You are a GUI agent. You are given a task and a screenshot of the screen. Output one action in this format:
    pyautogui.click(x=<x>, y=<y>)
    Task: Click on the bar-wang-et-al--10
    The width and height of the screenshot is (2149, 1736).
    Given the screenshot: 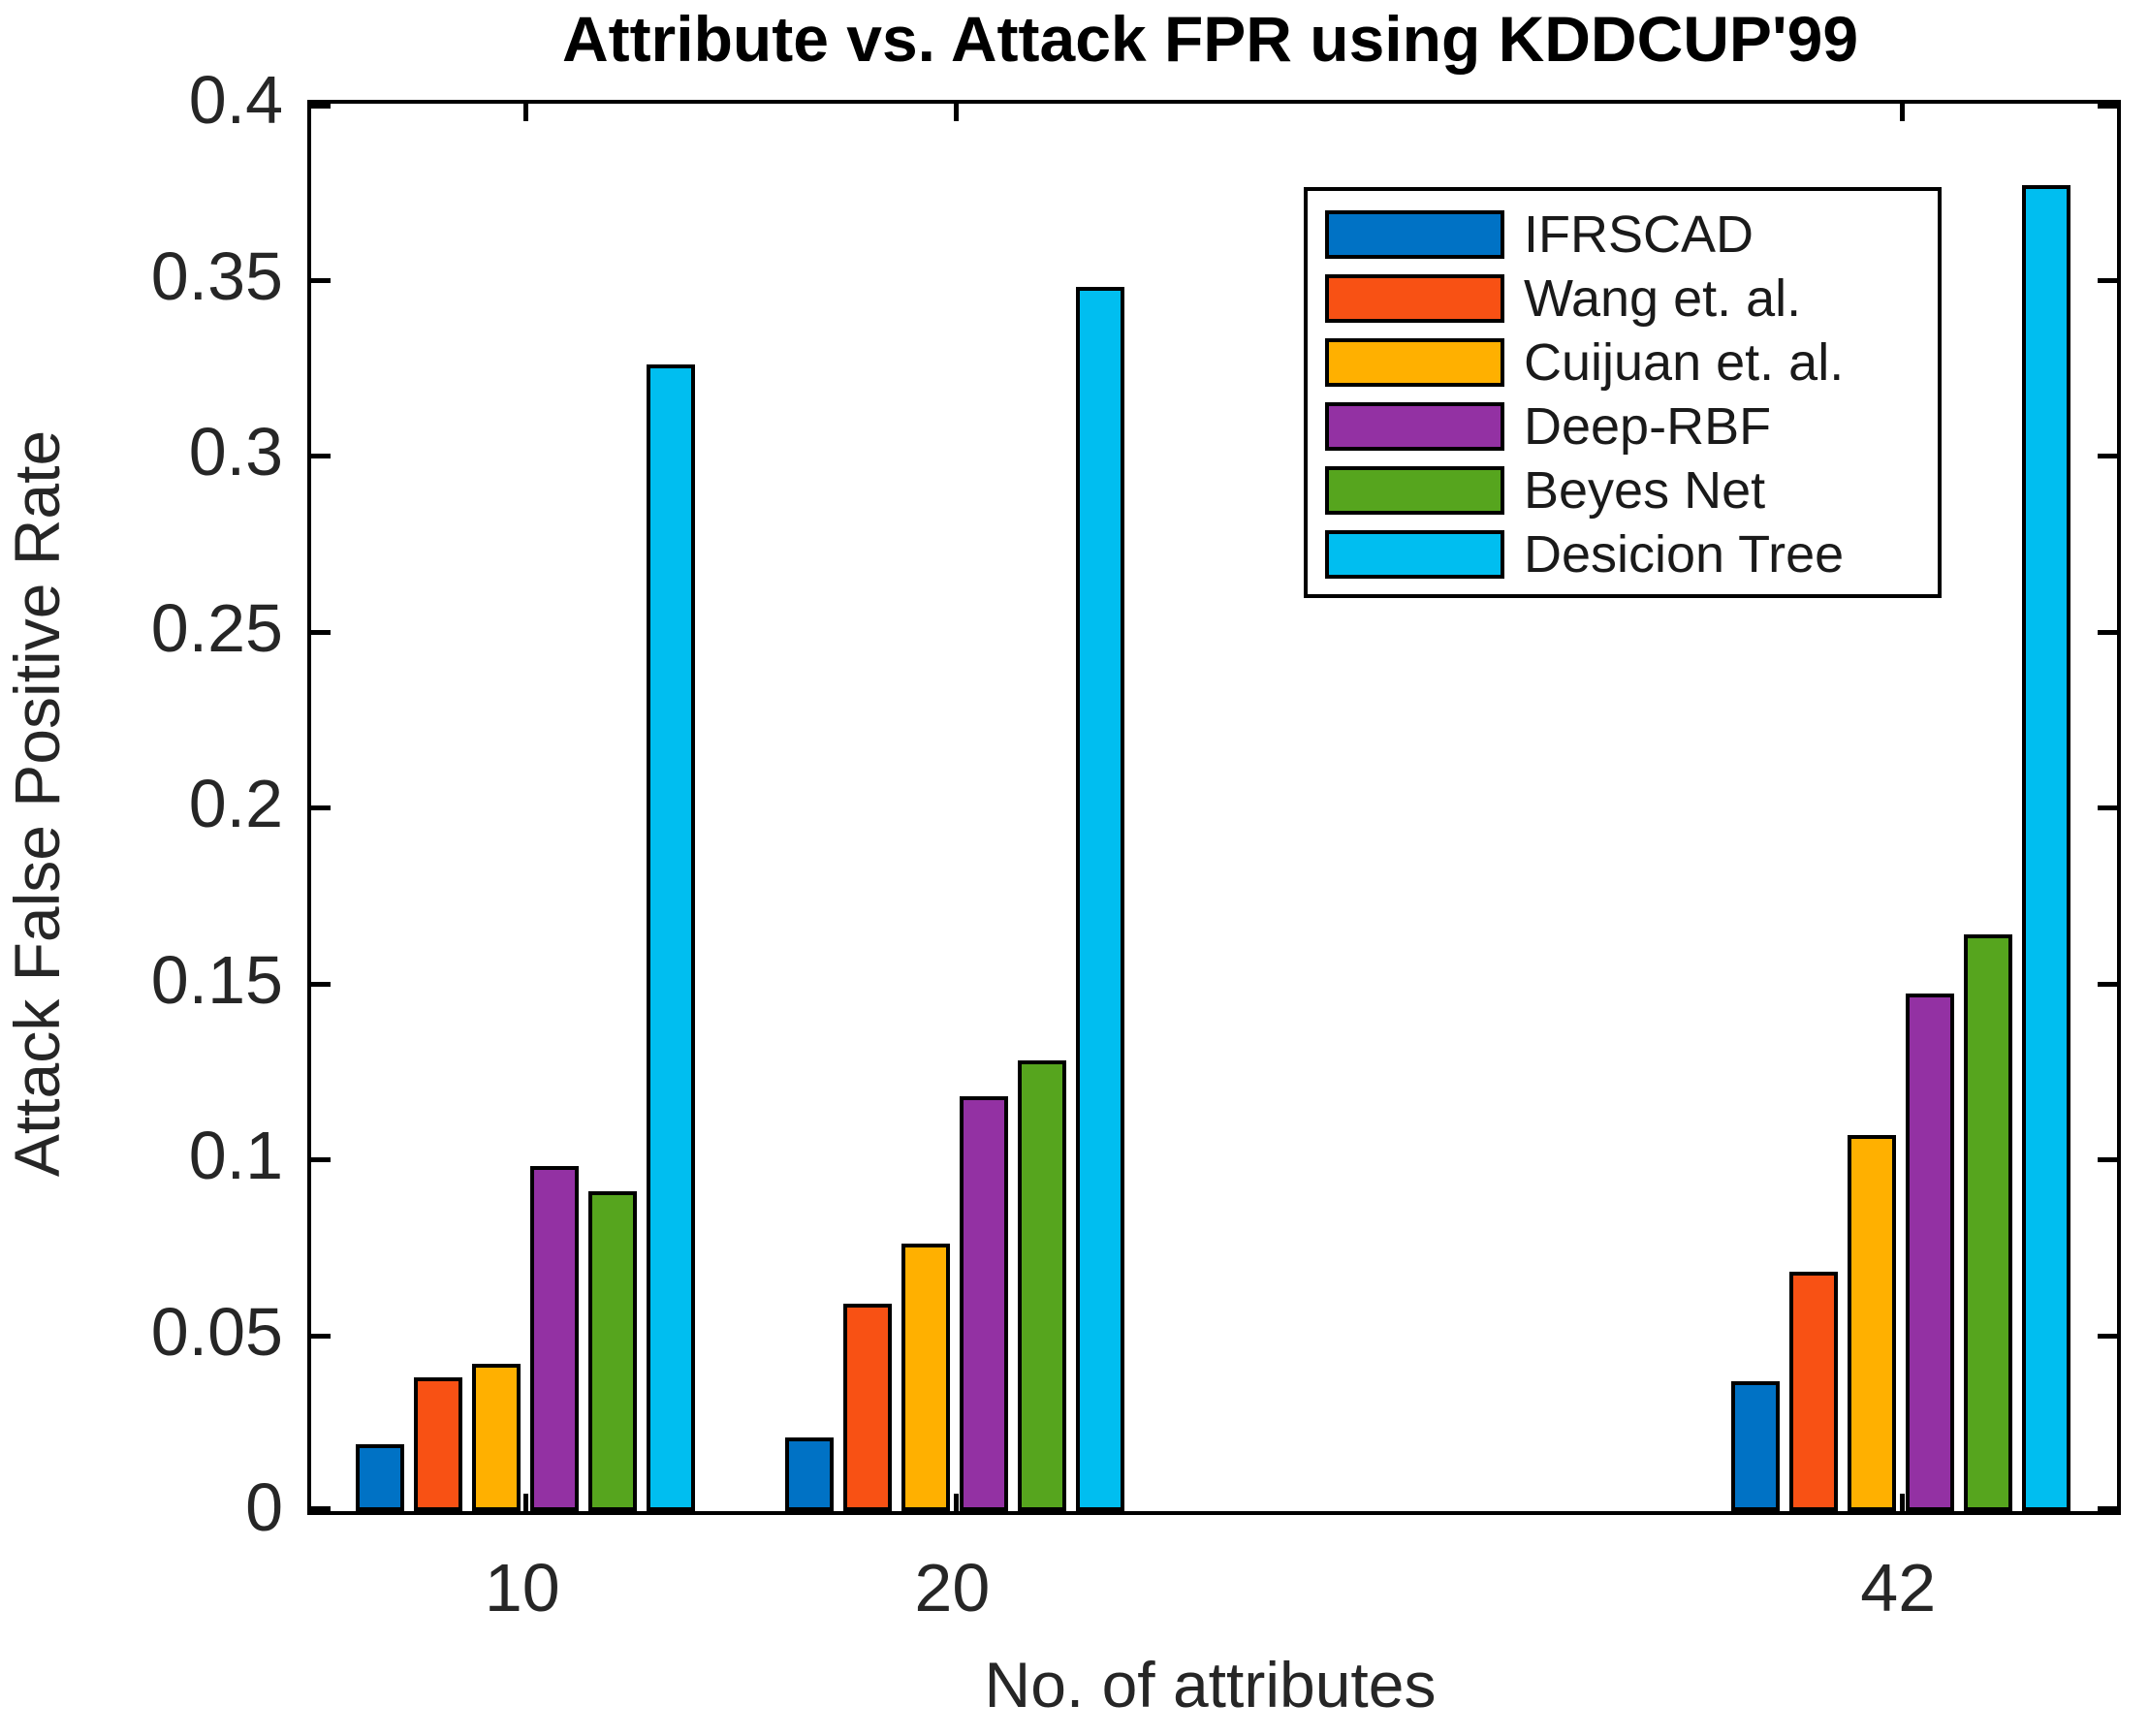 What is the action you would take?
    pyautogui.click(x=438, y=1444)
    